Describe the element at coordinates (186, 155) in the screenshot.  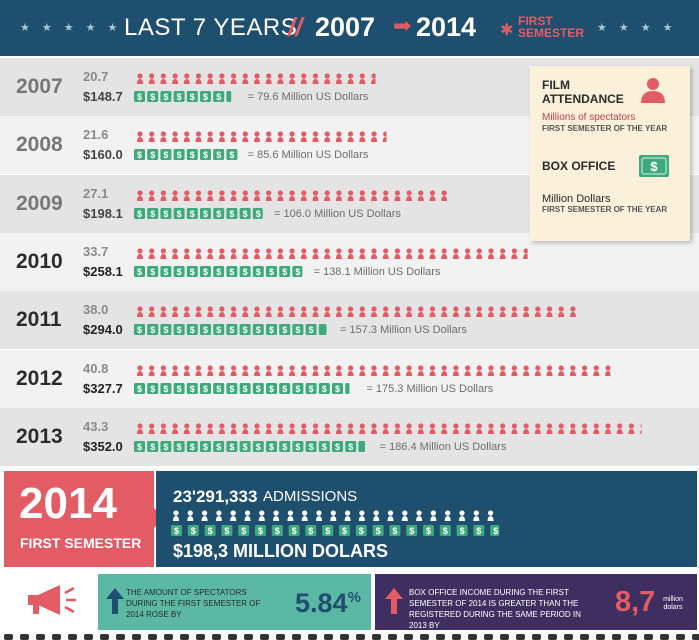
I see `box-office-bar: $ $ $ $ $ $ $ $` at that location.